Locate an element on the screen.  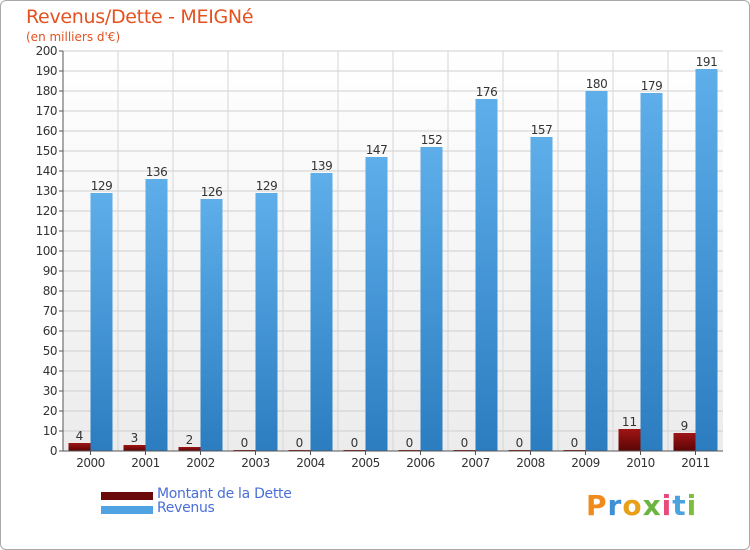
x-tick-label-2011: 2011 is located at coordinates (695, 463).